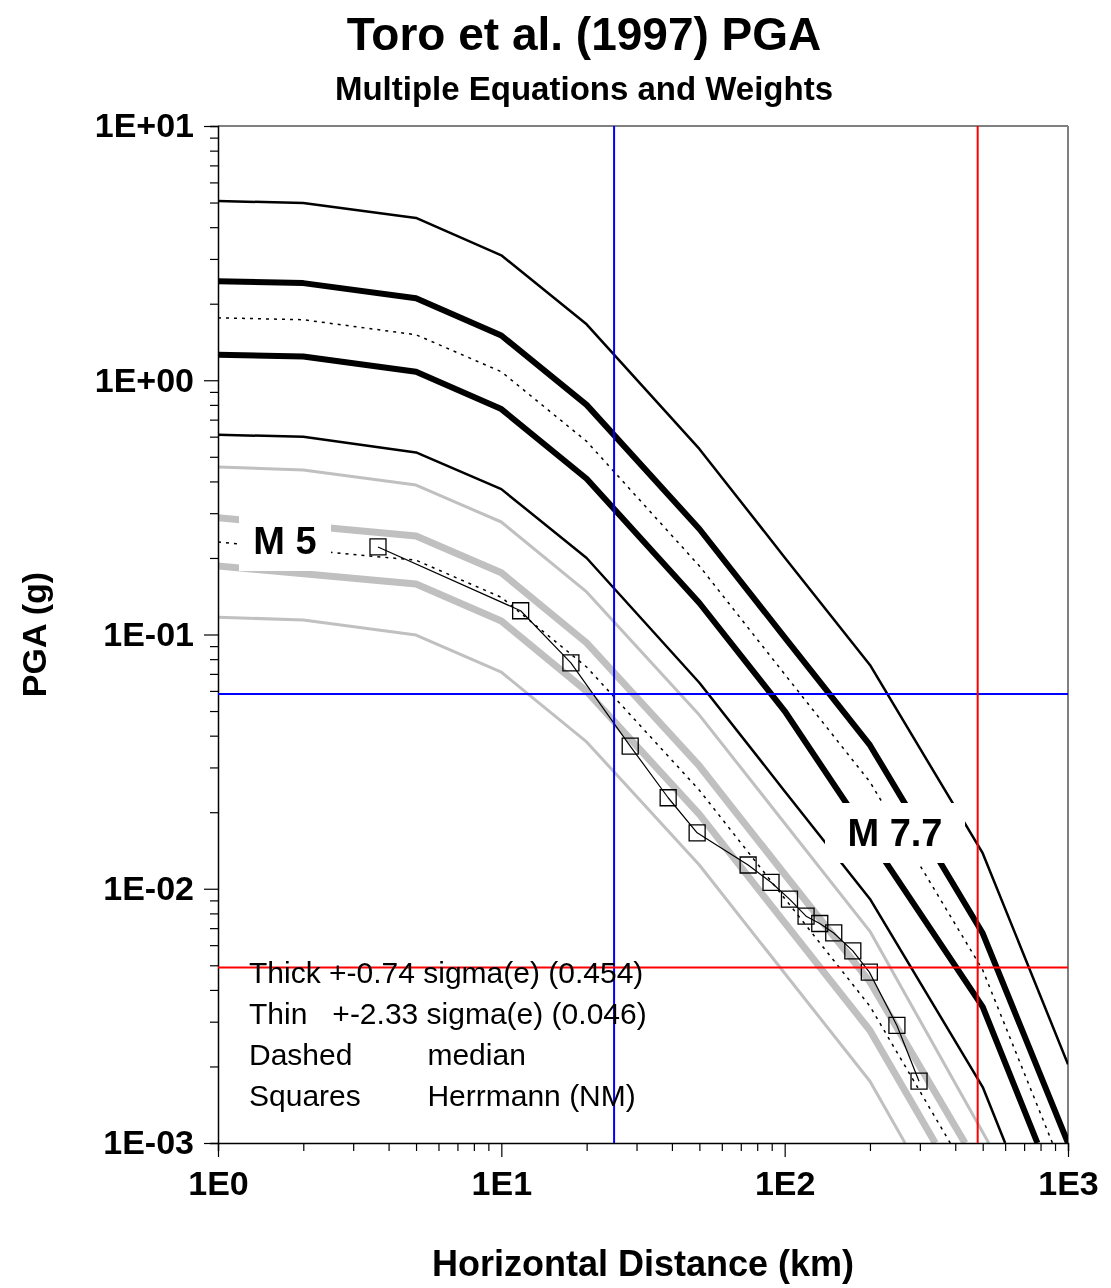  What do you see at coordinates (584, 88) in the screenshot?
I see `chart-subtitle: Multiple Equations and Weights` at bounding box center [584, 88].